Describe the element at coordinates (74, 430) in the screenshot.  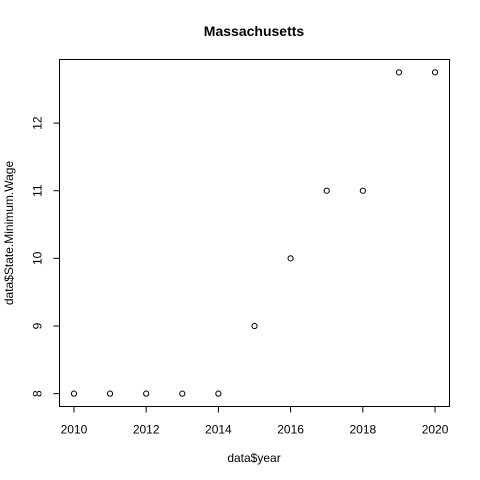
I see `x-tick-label: 2010` at that location.